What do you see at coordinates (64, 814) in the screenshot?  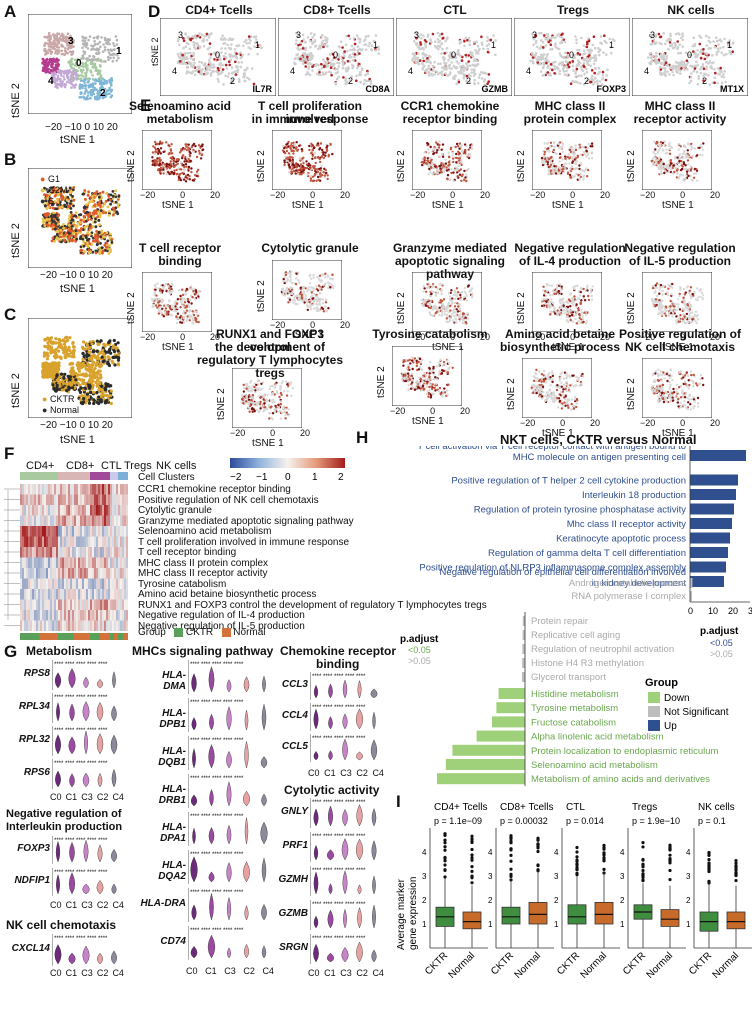 I see `violin-group-title: Negative regulation of` at bounding box center [64, 814].